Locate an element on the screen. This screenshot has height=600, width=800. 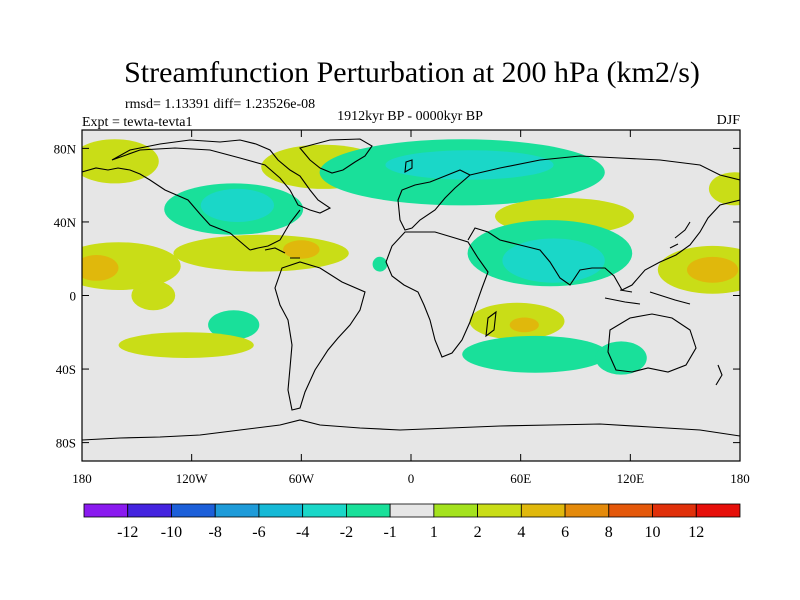
stats-text: rmsd= 1.13391 diff= 1.23526e-08 is located at coordinates (220, 104).